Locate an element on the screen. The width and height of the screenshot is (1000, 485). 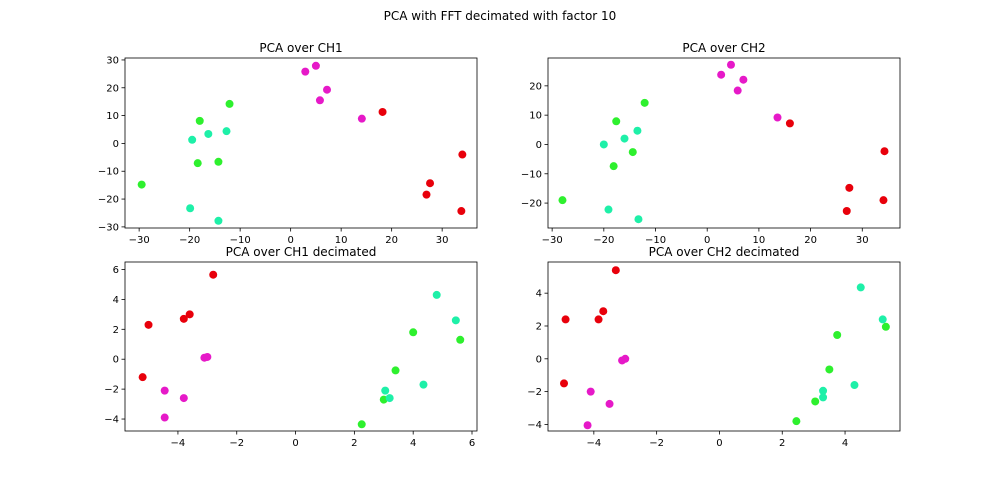
x-tick-label: −2 is located at coordinates (236, 443).